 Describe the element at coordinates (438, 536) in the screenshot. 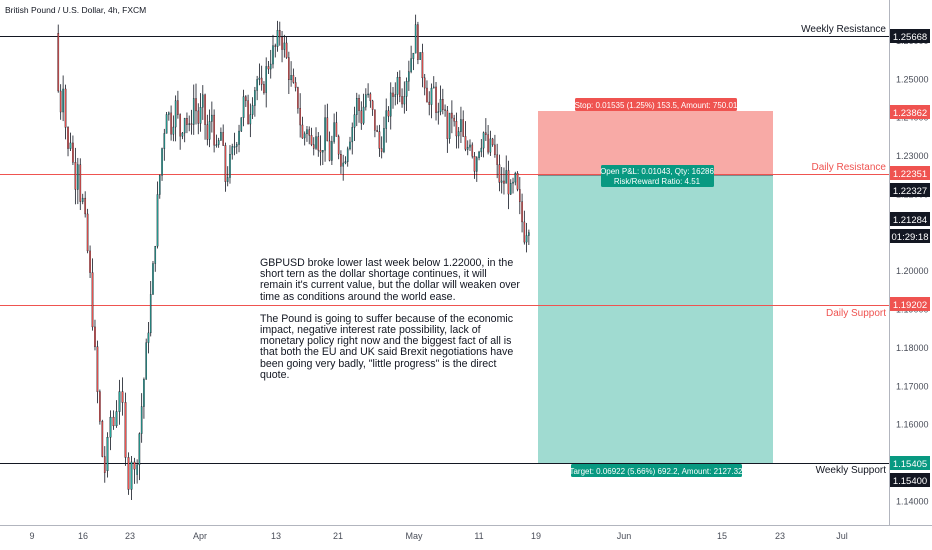

I see `time-axis: 9 16 23 Apr 13 21 May 11 19 Jun 15 23 Jul` at that location.